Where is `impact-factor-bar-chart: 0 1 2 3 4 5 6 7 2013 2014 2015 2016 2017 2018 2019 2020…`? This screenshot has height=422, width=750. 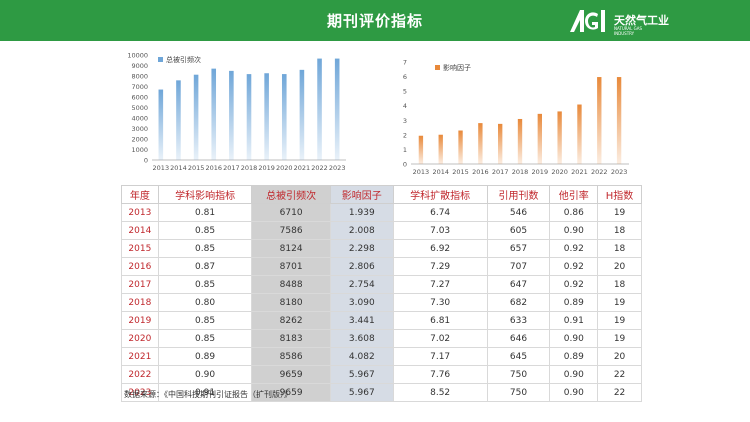 impact-factor-bar-chart: 0 1 2 3 4 5 6 7 2013 2014 2015 2016 2017 2018 2019 2020… is located at coordinates (516, 117).